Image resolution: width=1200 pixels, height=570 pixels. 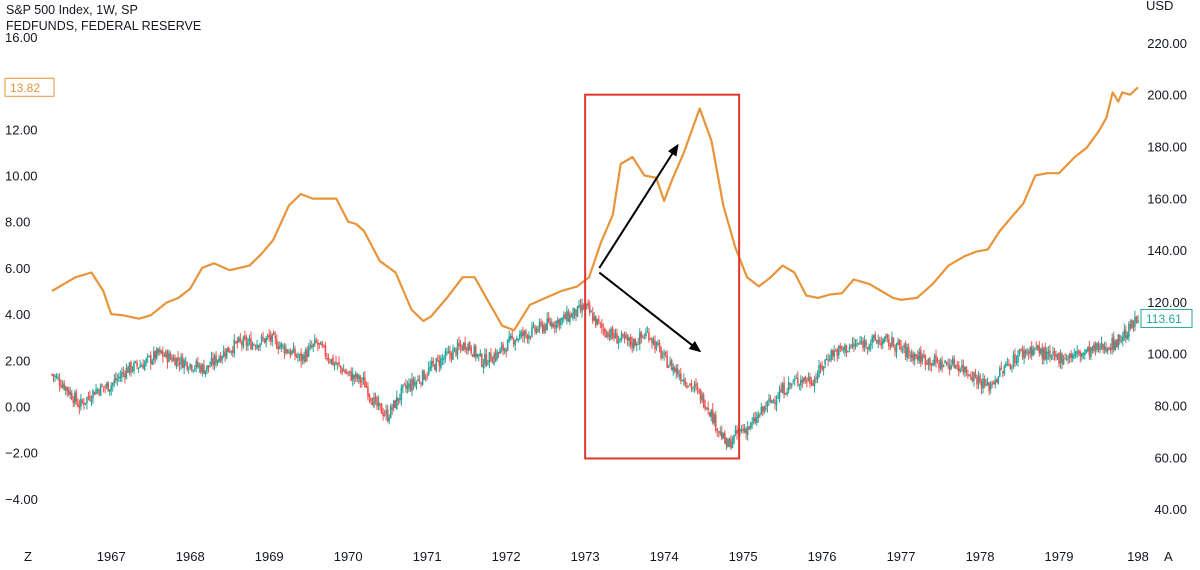 I want to click on right-tick-label: 140.00, so click(x=1167, y=250).